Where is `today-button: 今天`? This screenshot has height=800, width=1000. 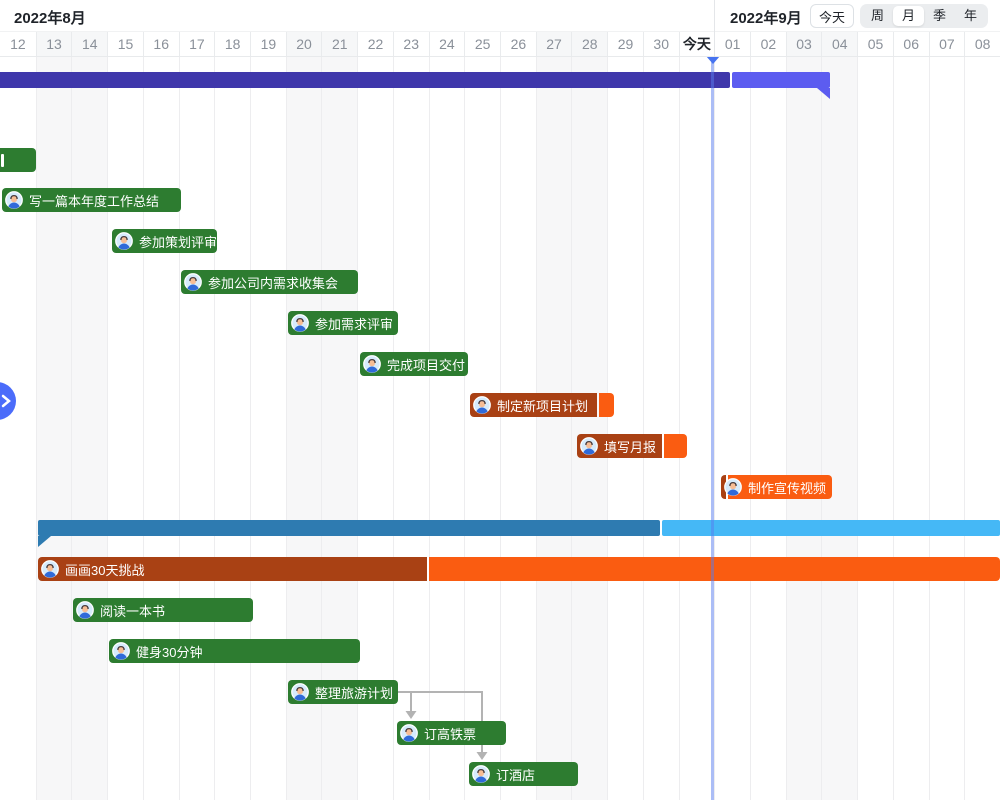
today-button: 今天 is located at coordinates (832, 16).